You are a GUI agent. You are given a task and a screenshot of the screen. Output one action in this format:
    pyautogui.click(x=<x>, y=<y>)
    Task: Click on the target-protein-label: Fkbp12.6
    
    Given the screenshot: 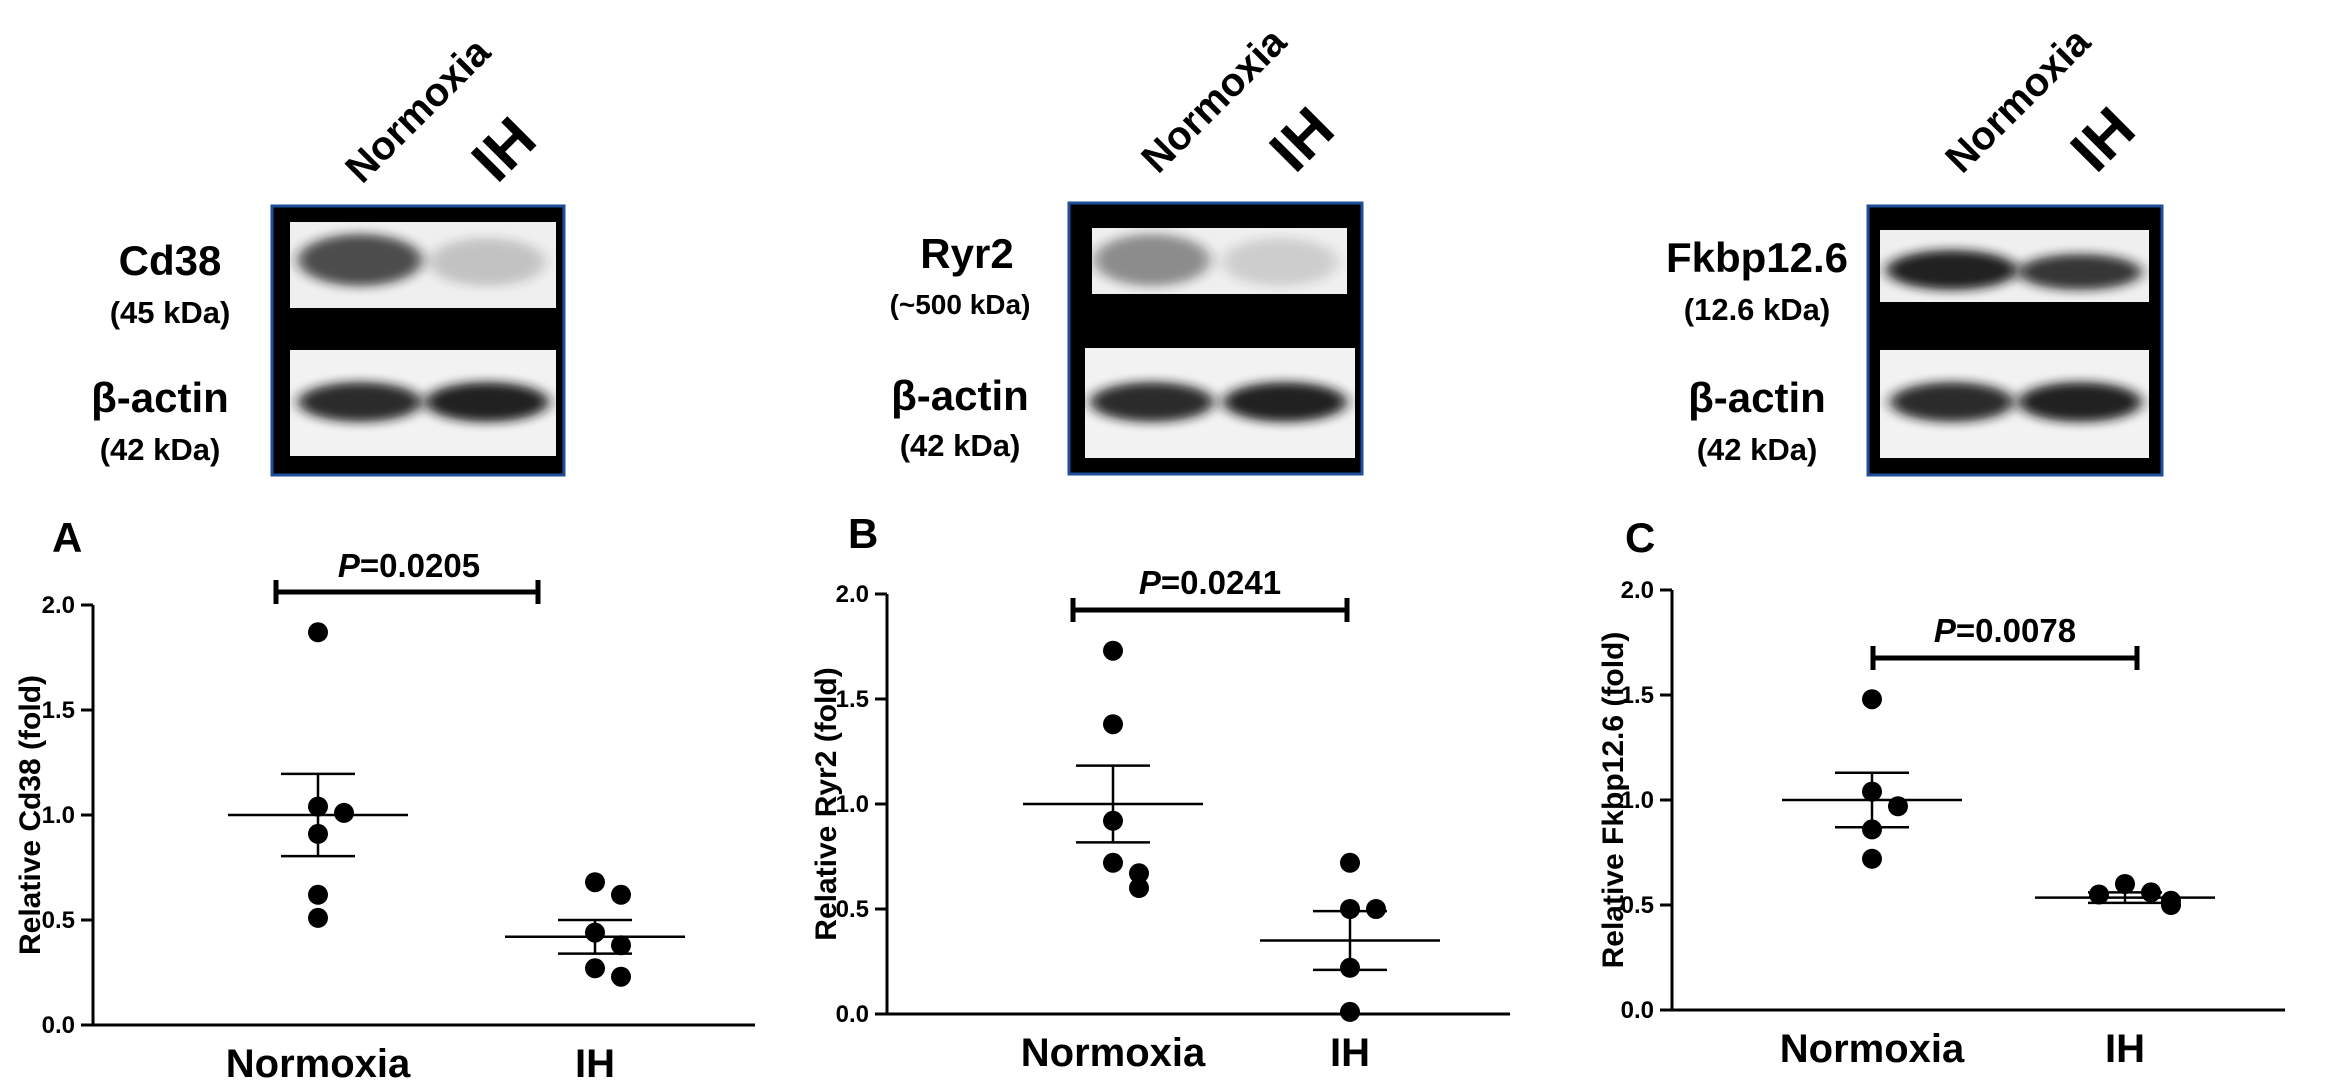 What is the action you would take?
    pyautogui.click(x=1757, y=257)
    